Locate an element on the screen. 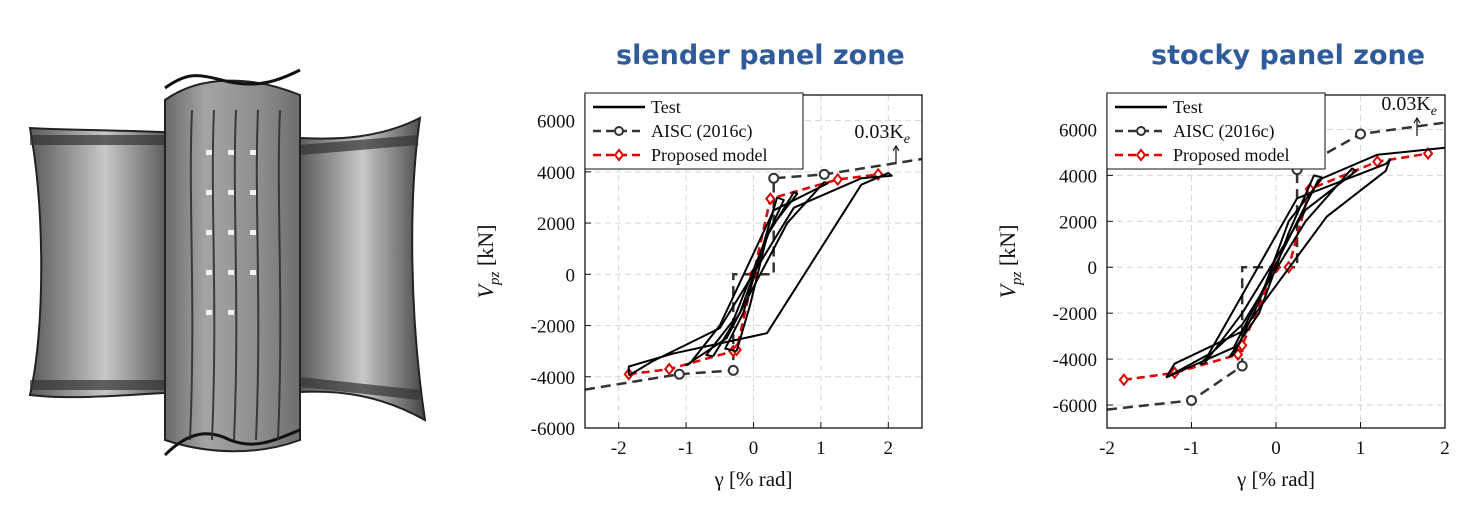  plot-area is located at coordinates (753, 274).